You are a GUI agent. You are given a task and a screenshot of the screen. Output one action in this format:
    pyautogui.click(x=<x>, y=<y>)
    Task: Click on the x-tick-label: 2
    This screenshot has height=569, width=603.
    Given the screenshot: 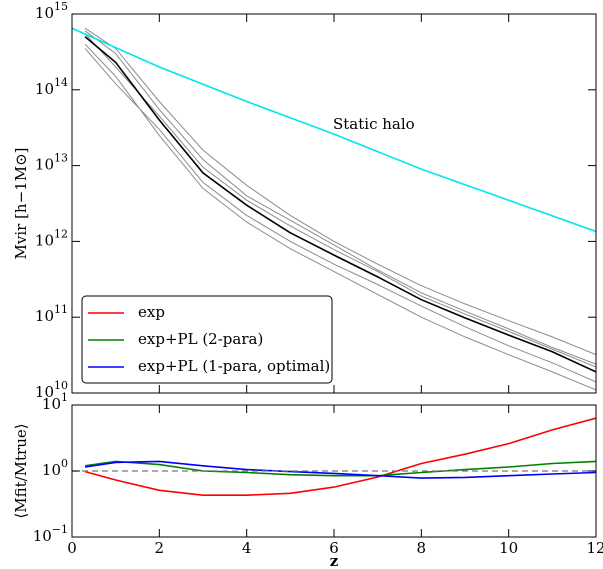 What is the action you would take?
    pyautogui.click(x=160, y=548)
    